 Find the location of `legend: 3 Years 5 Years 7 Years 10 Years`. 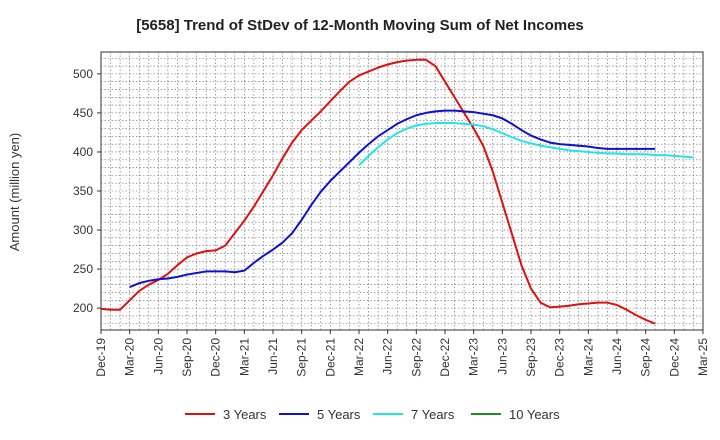

legend: 3 Years 5 Years 7 Years 10 Years is located at coordinates (372, 414).